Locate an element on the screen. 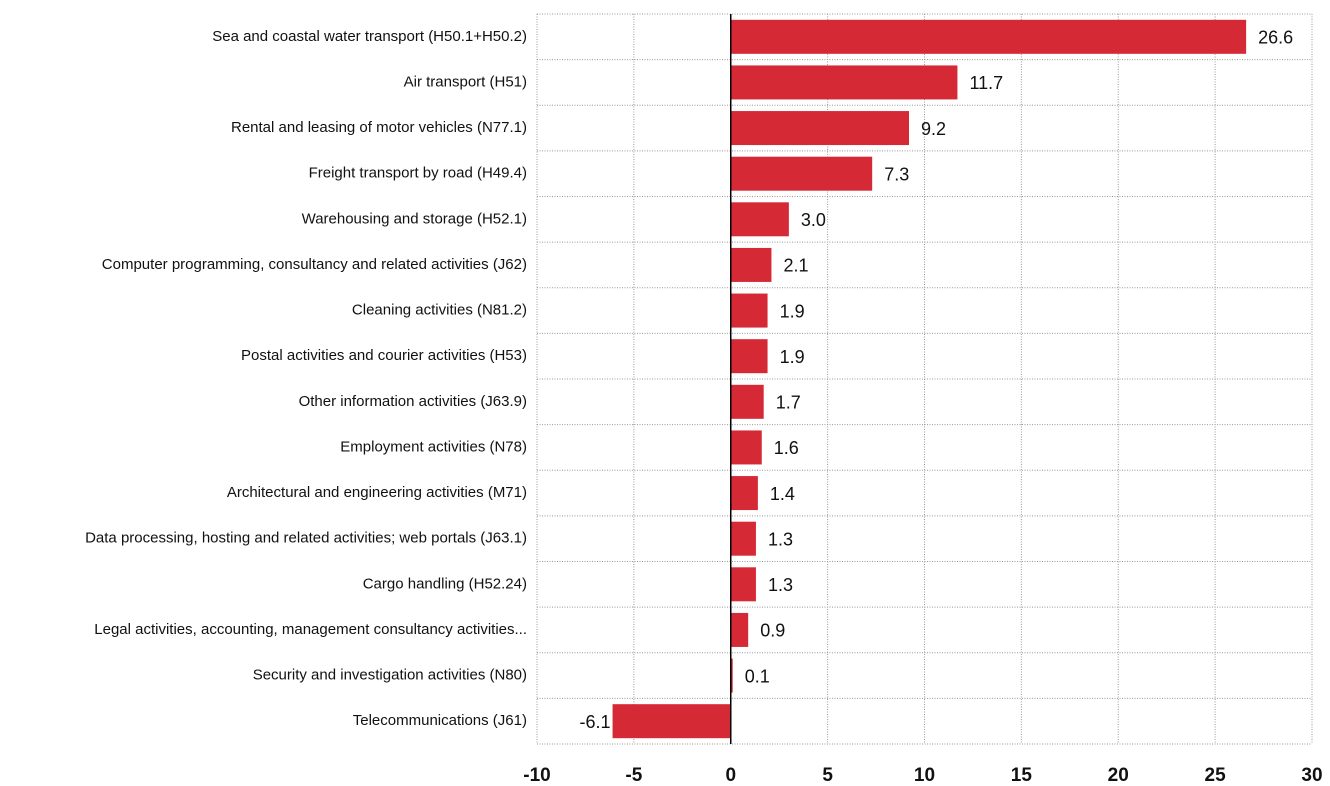 This screenshot has height=786, width=1330. x-tick-label: 10 is located at coordinates (924, 775).